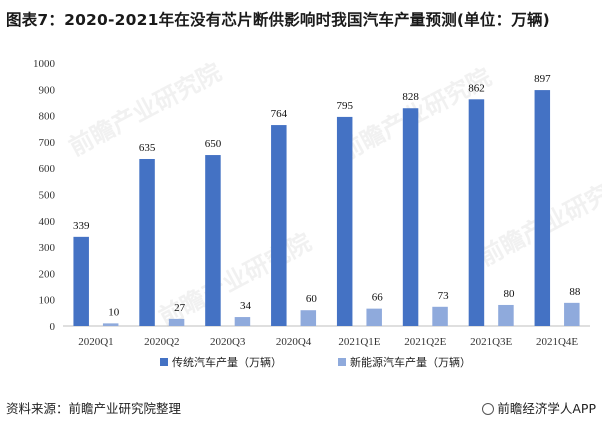  I want to click on y-tick-label: 1000, so click(44, 64).